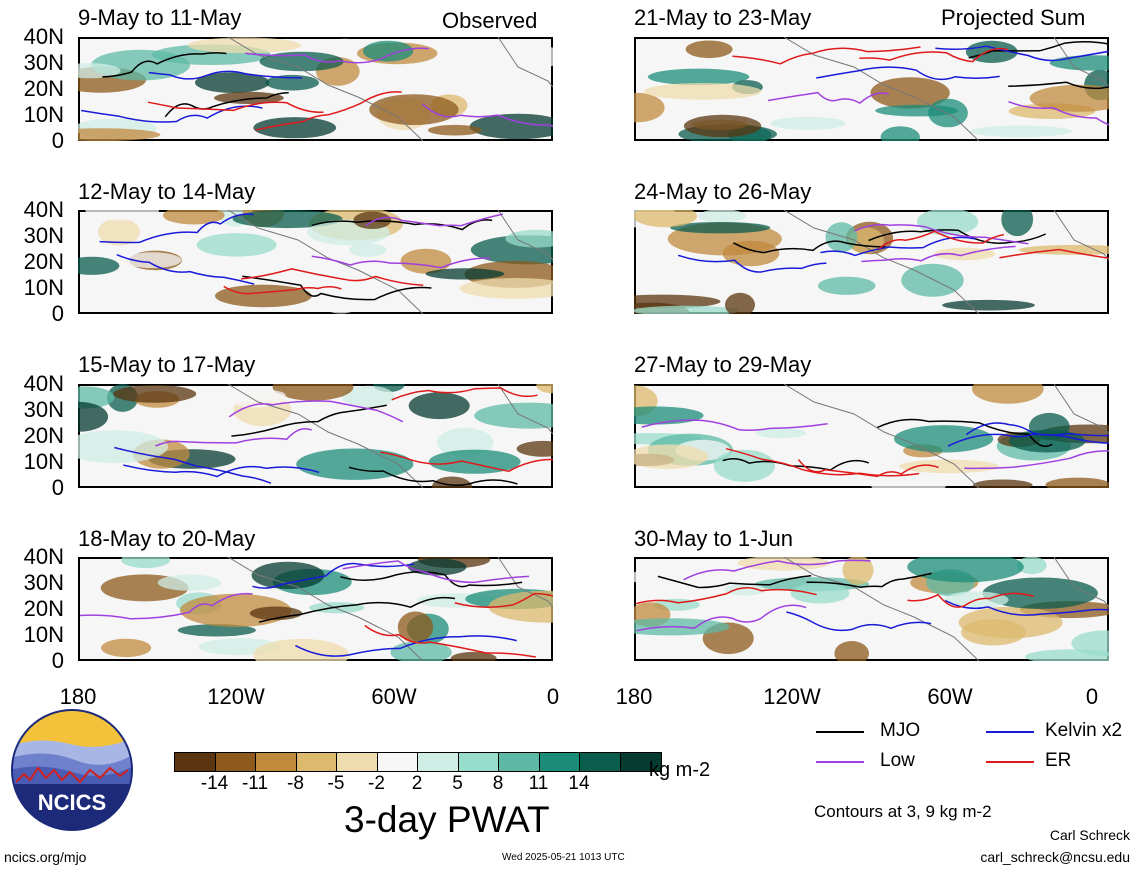 This screenshot has height=871, width=1135. What do you see at coordinates (950, 696) in the screenshot?
I see `x-tick-label: 60W` at bounding box center [950, 696].